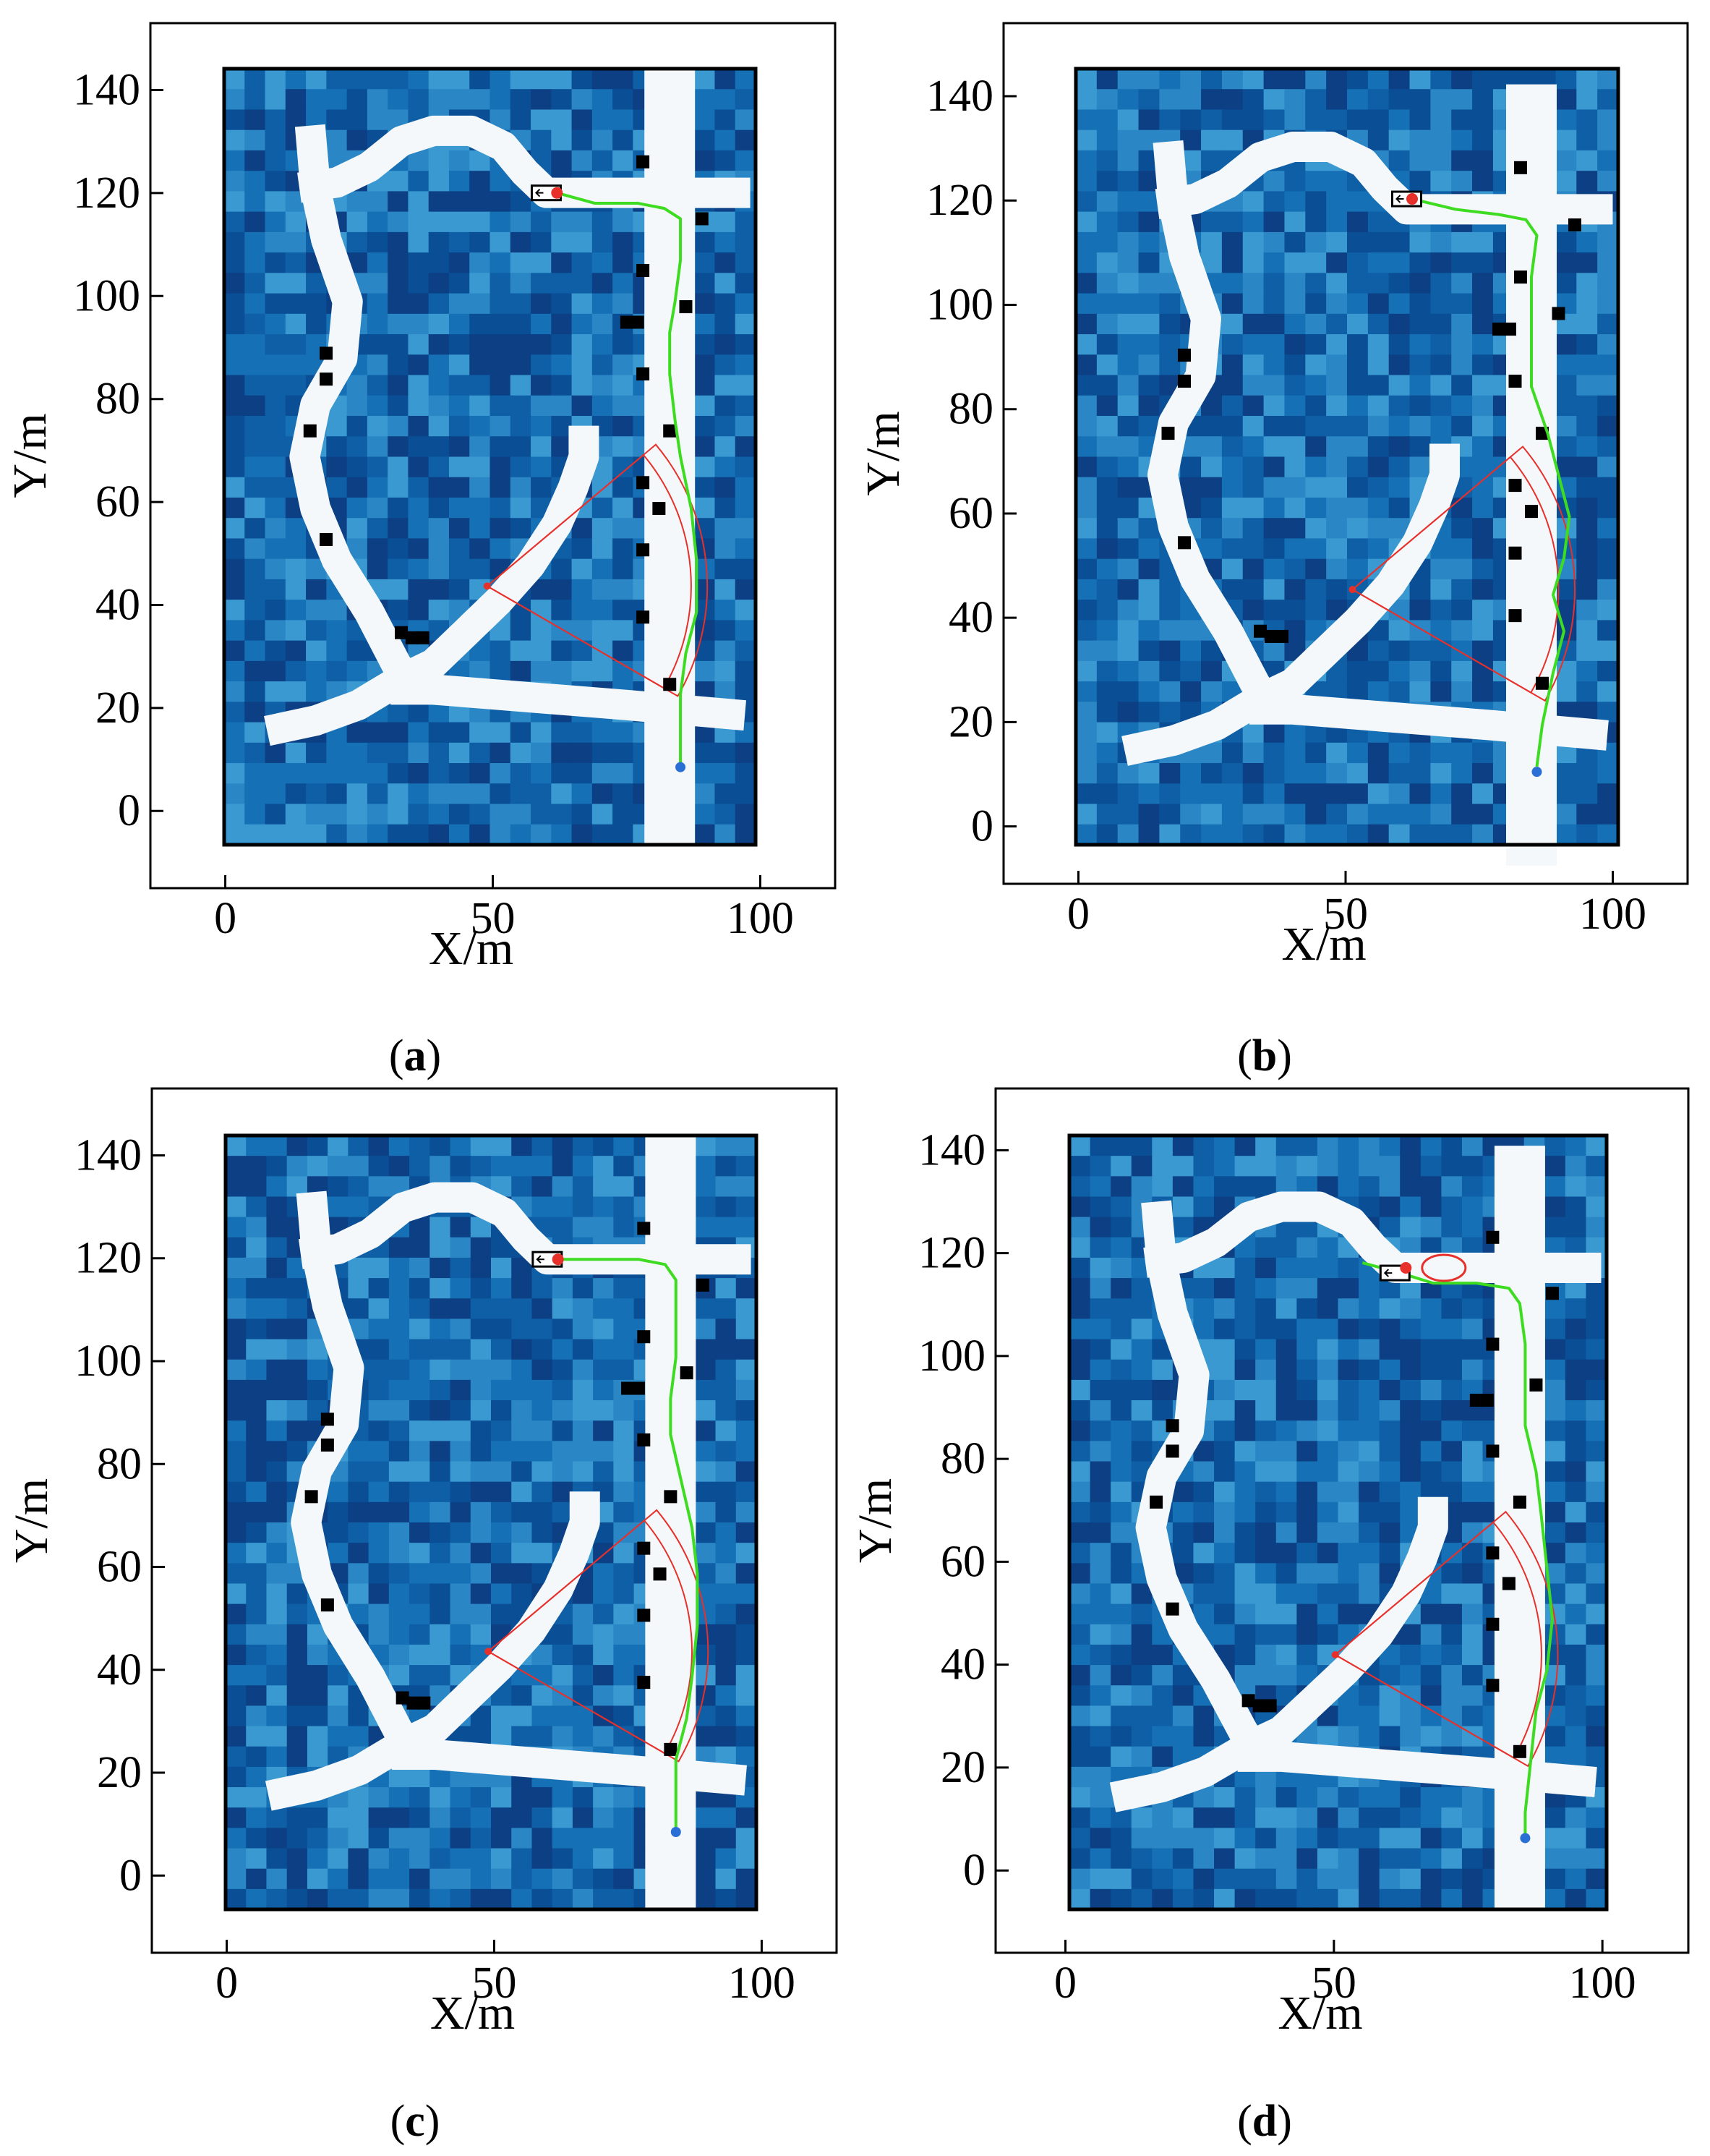 The width and height of the screenshot is (1710, 2156). Describe the element at coordinates (959, 304) in the screenshot. I see `y-tick-label: 100` at that location.